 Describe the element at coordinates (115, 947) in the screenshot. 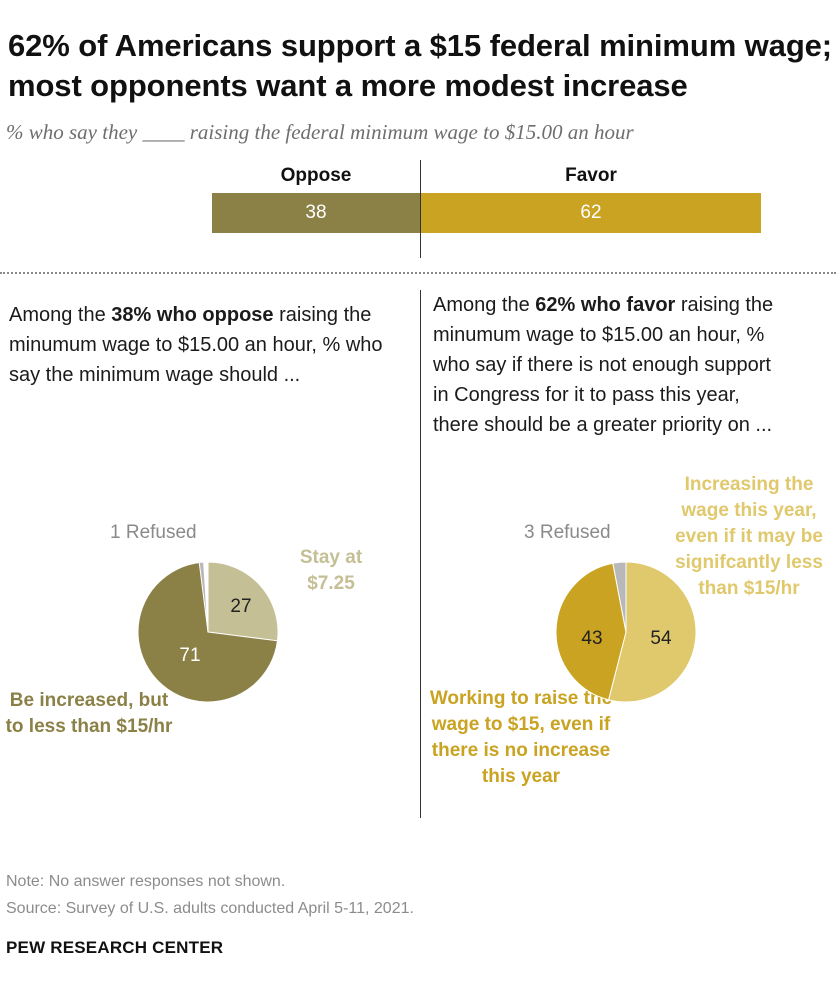

I see `brand-logo-text: PEW RESEARCH CENTER` at that location.